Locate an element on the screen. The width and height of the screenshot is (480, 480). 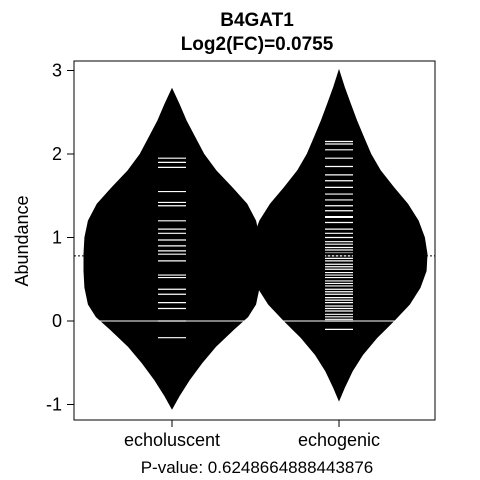
y-tick-label: -1 is located at coordinates (54, 405).